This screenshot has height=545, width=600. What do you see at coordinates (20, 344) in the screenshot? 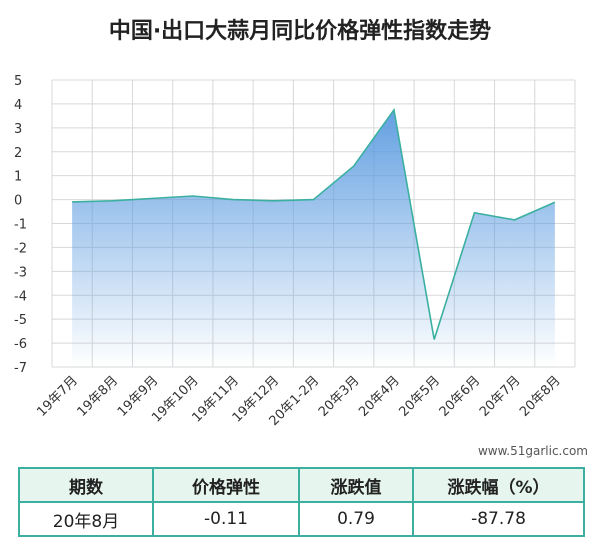
I see `y-tick-label: -6` at bounding box center [20, 344].